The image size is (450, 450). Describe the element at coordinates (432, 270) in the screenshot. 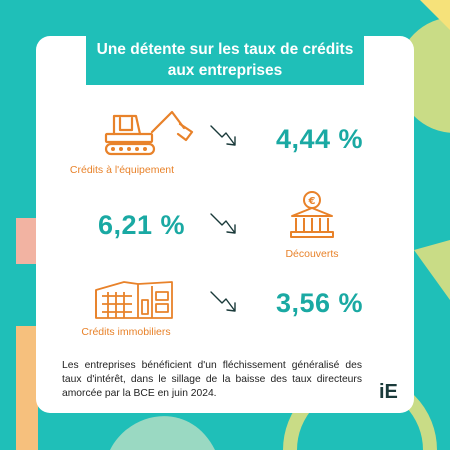

I see `green-wedge-shape` at that location.